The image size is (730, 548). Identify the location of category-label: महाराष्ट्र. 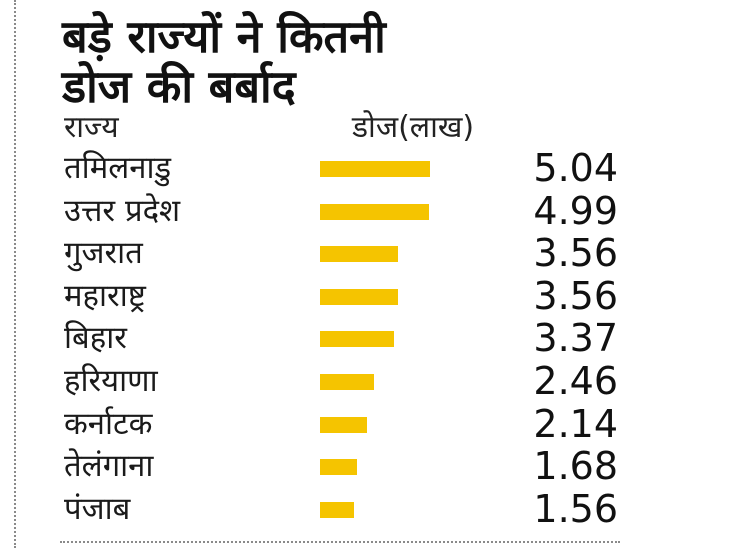
(105, 295).